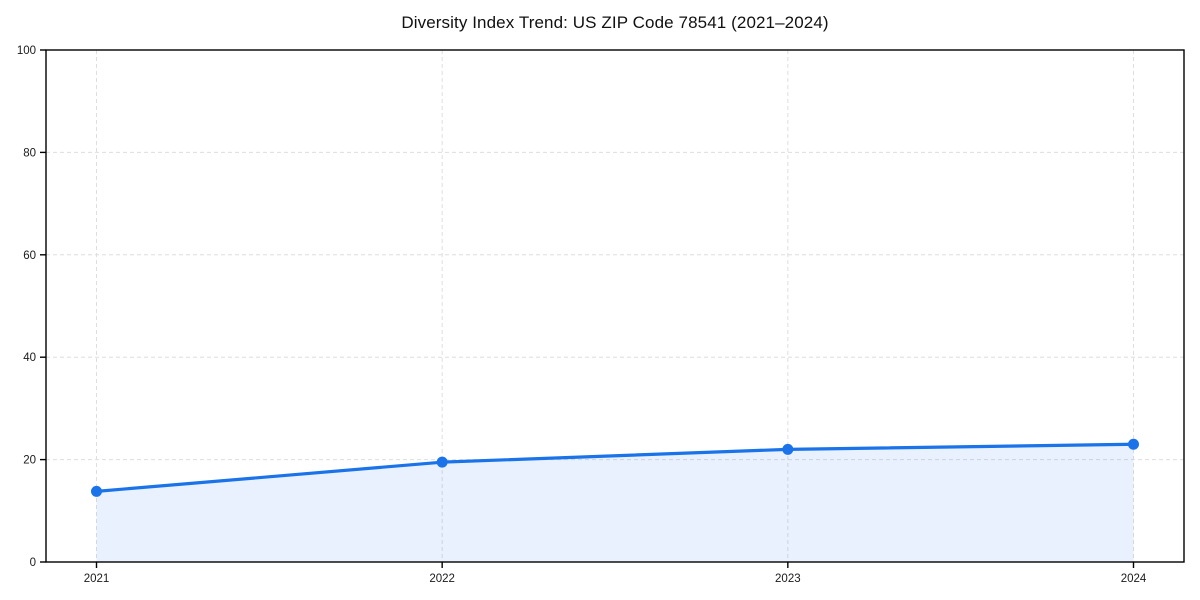 The image size is (1200, 600). What do you see at coordinates (1134, 579) in the screenshot?
I see `x-tick-label: 2024` at bounding box center [1134, 579].